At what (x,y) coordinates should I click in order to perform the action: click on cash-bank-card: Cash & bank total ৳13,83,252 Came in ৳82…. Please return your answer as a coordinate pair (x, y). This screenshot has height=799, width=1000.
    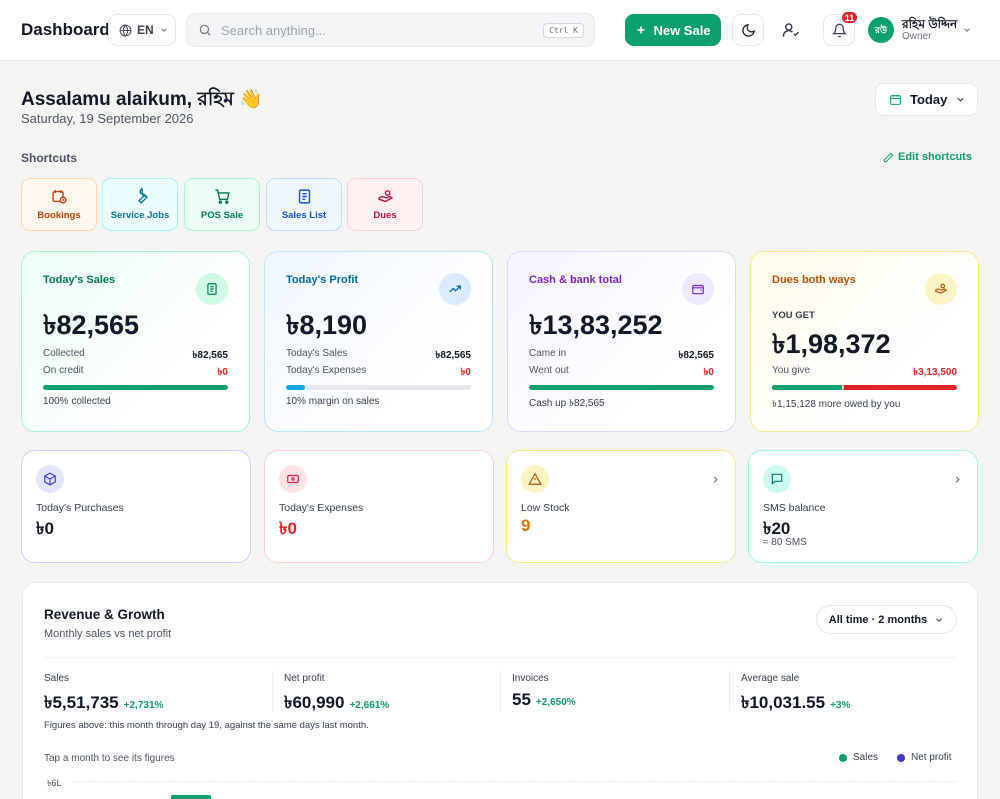
    Looking at the image, I should click on (621, 341).